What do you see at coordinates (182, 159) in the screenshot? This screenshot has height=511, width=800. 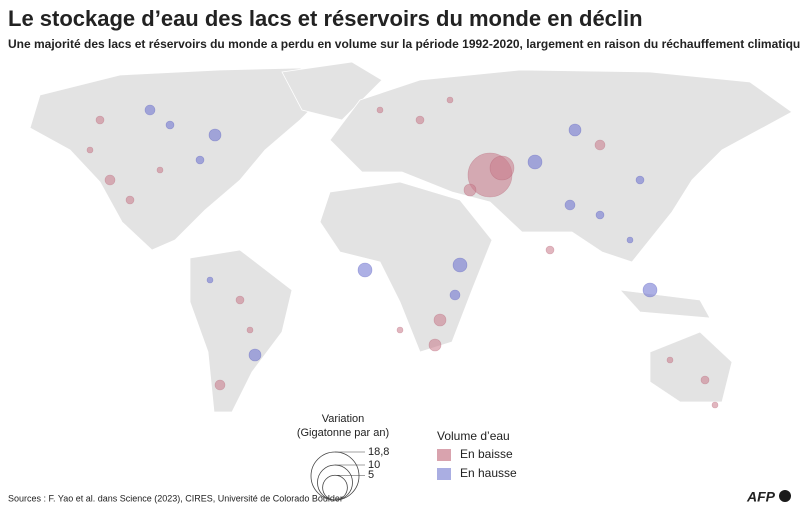 I see `north-america` at bounding box center [182, 159].